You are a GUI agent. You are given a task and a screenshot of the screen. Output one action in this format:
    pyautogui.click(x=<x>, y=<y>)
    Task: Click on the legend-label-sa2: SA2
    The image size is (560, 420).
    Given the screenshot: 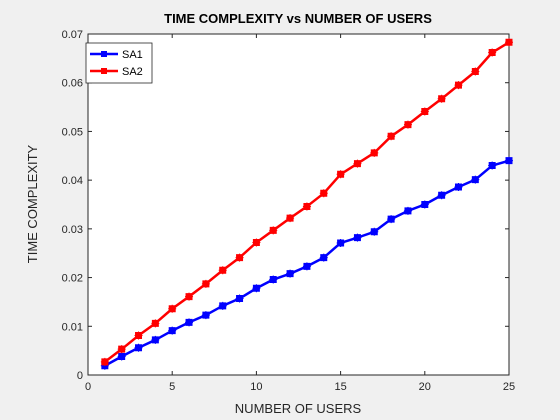 What is the action you would take?
    pyautogui.click(x=132, y=72)
    